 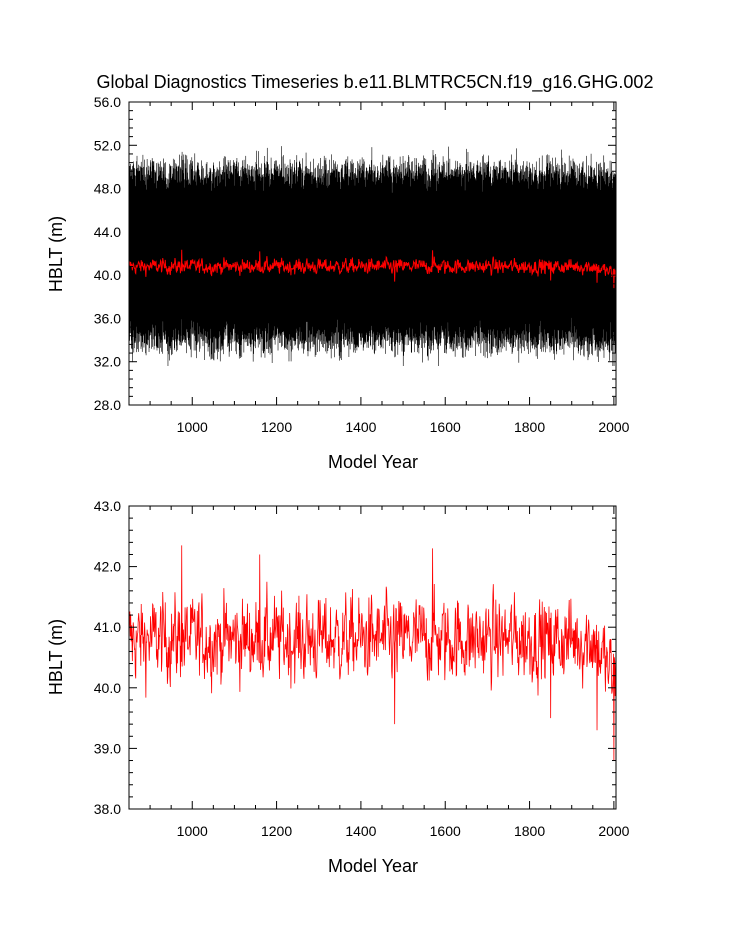 What do you see at coordinates (107, 405) in the screenshot?
I see `y-tick-label: 28.0` at bounding box center [107, 405].